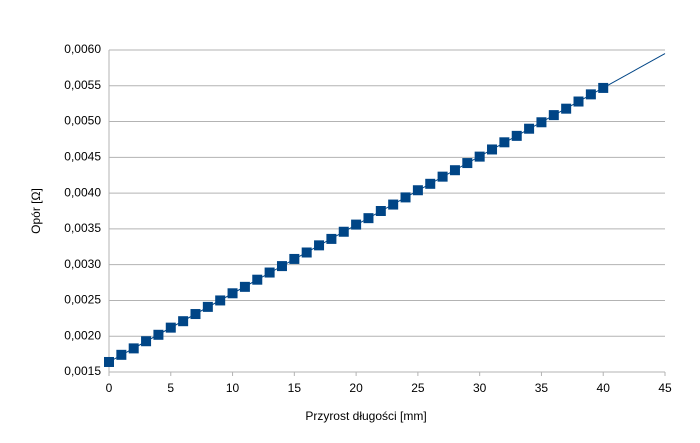 This screenshot has width=700, height=443. Describe the element at coordinates (82, 264) in the screenshot. I see `y-tick-label: 0,0030` at that location.